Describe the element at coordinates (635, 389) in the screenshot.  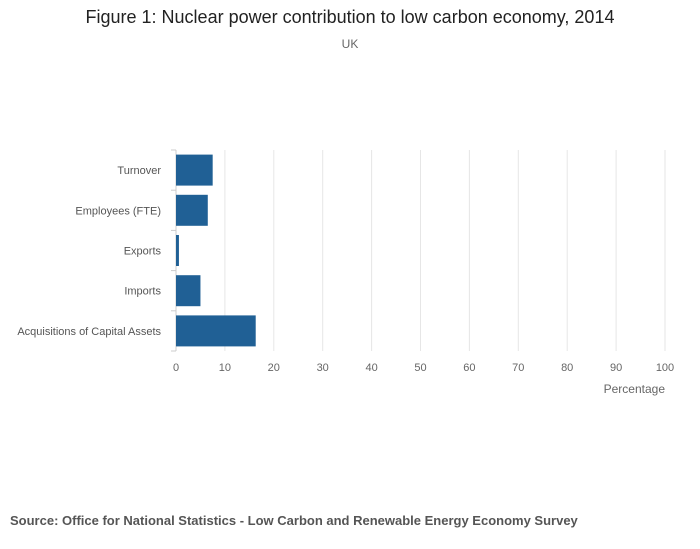
I see `x-axis-title: Percentage` at that location.